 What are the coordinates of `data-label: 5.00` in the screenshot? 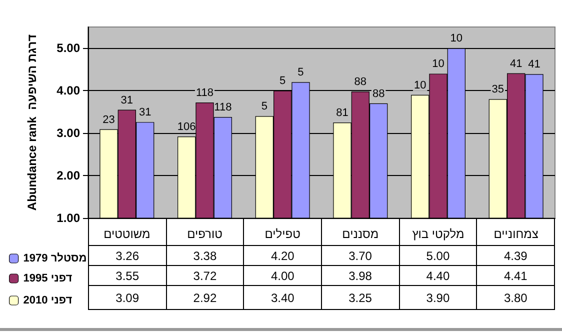 It's located at (438, 256).